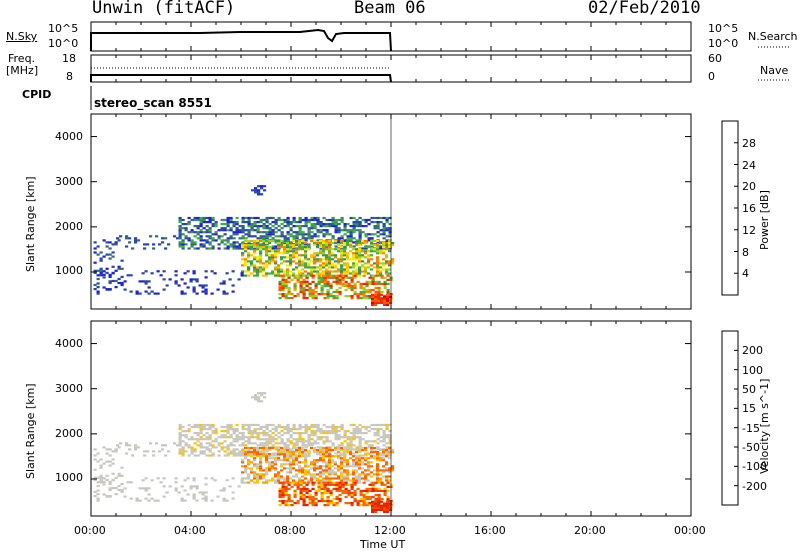 This screenshot has height=554, width=800. What do you see at coordinates (690, 530) in the screenshot?
I see `xtick-2400: 00:00` at bounding box center [690, 530].